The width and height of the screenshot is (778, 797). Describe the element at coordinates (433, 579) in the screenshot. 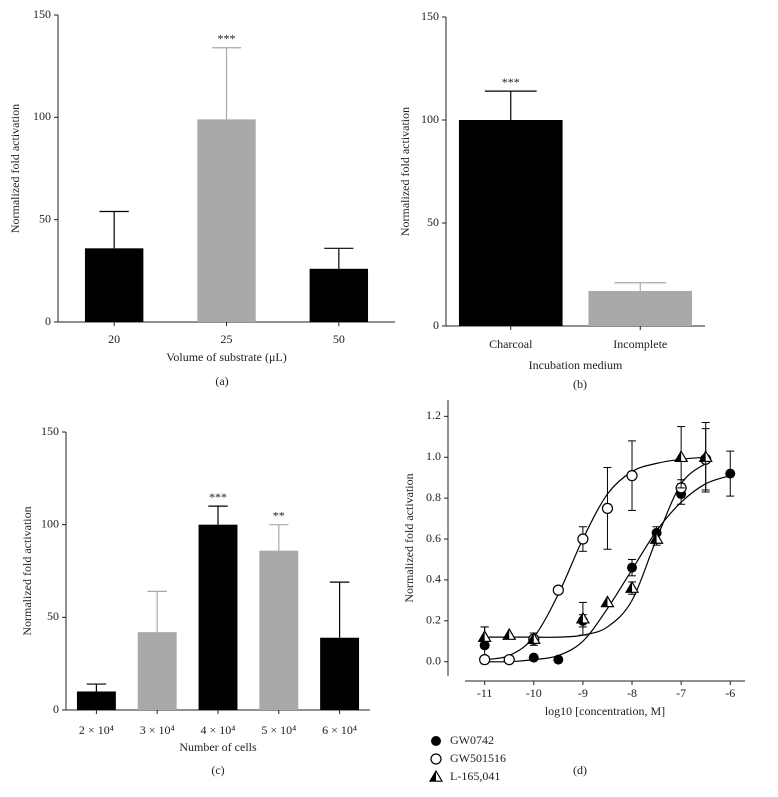

I see `y-tick-label: 0.4` at that location.